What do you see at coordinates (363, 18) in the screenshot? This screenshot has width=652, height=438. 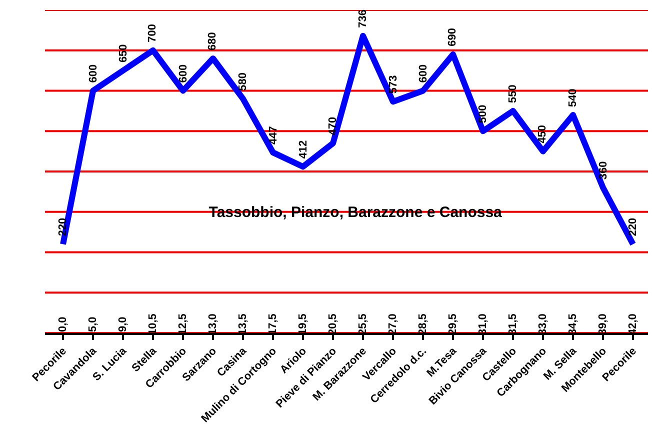 I see `data-label: 736` at bounding box center [363, 18].